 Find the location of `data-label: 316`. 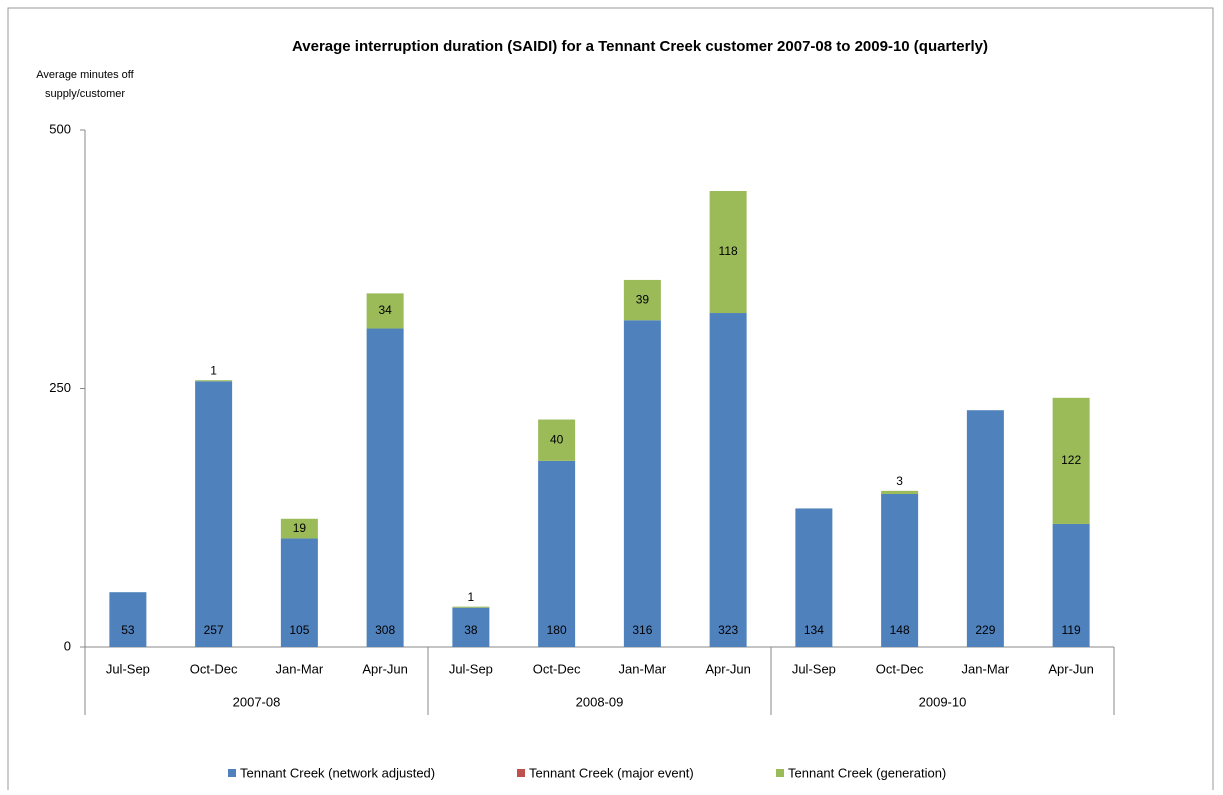

data-label: 316 is located at coordinates (642, 630).